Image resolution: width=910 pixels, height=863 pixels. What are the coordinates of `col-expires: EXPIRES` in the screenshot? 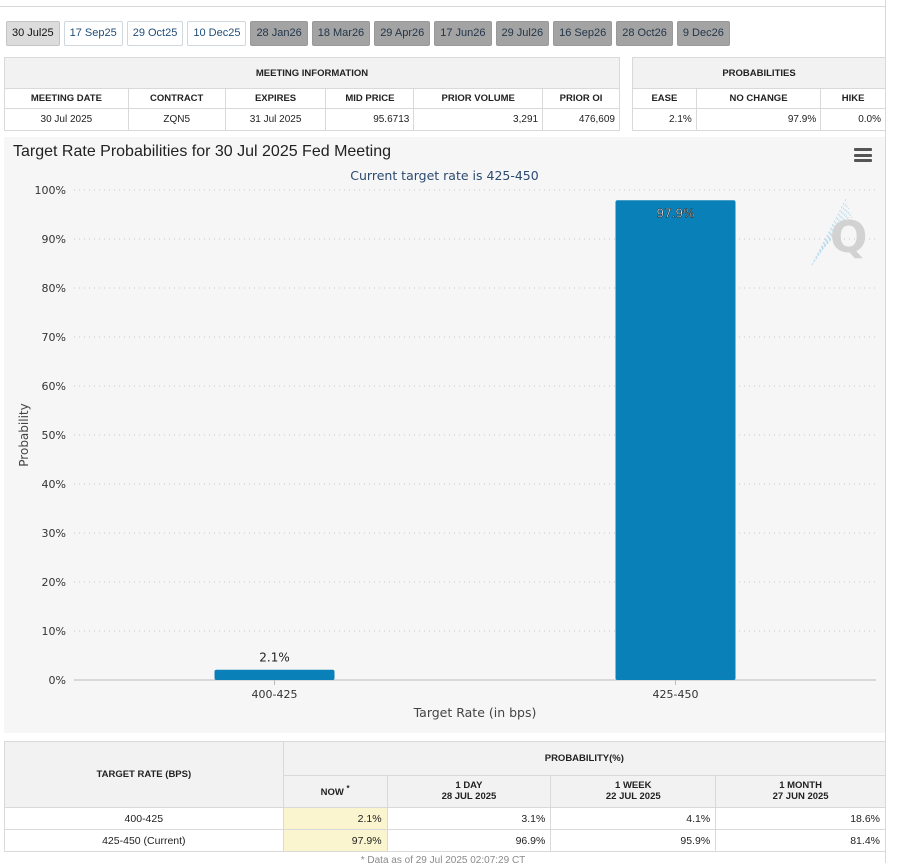 It's located at (275, 98).